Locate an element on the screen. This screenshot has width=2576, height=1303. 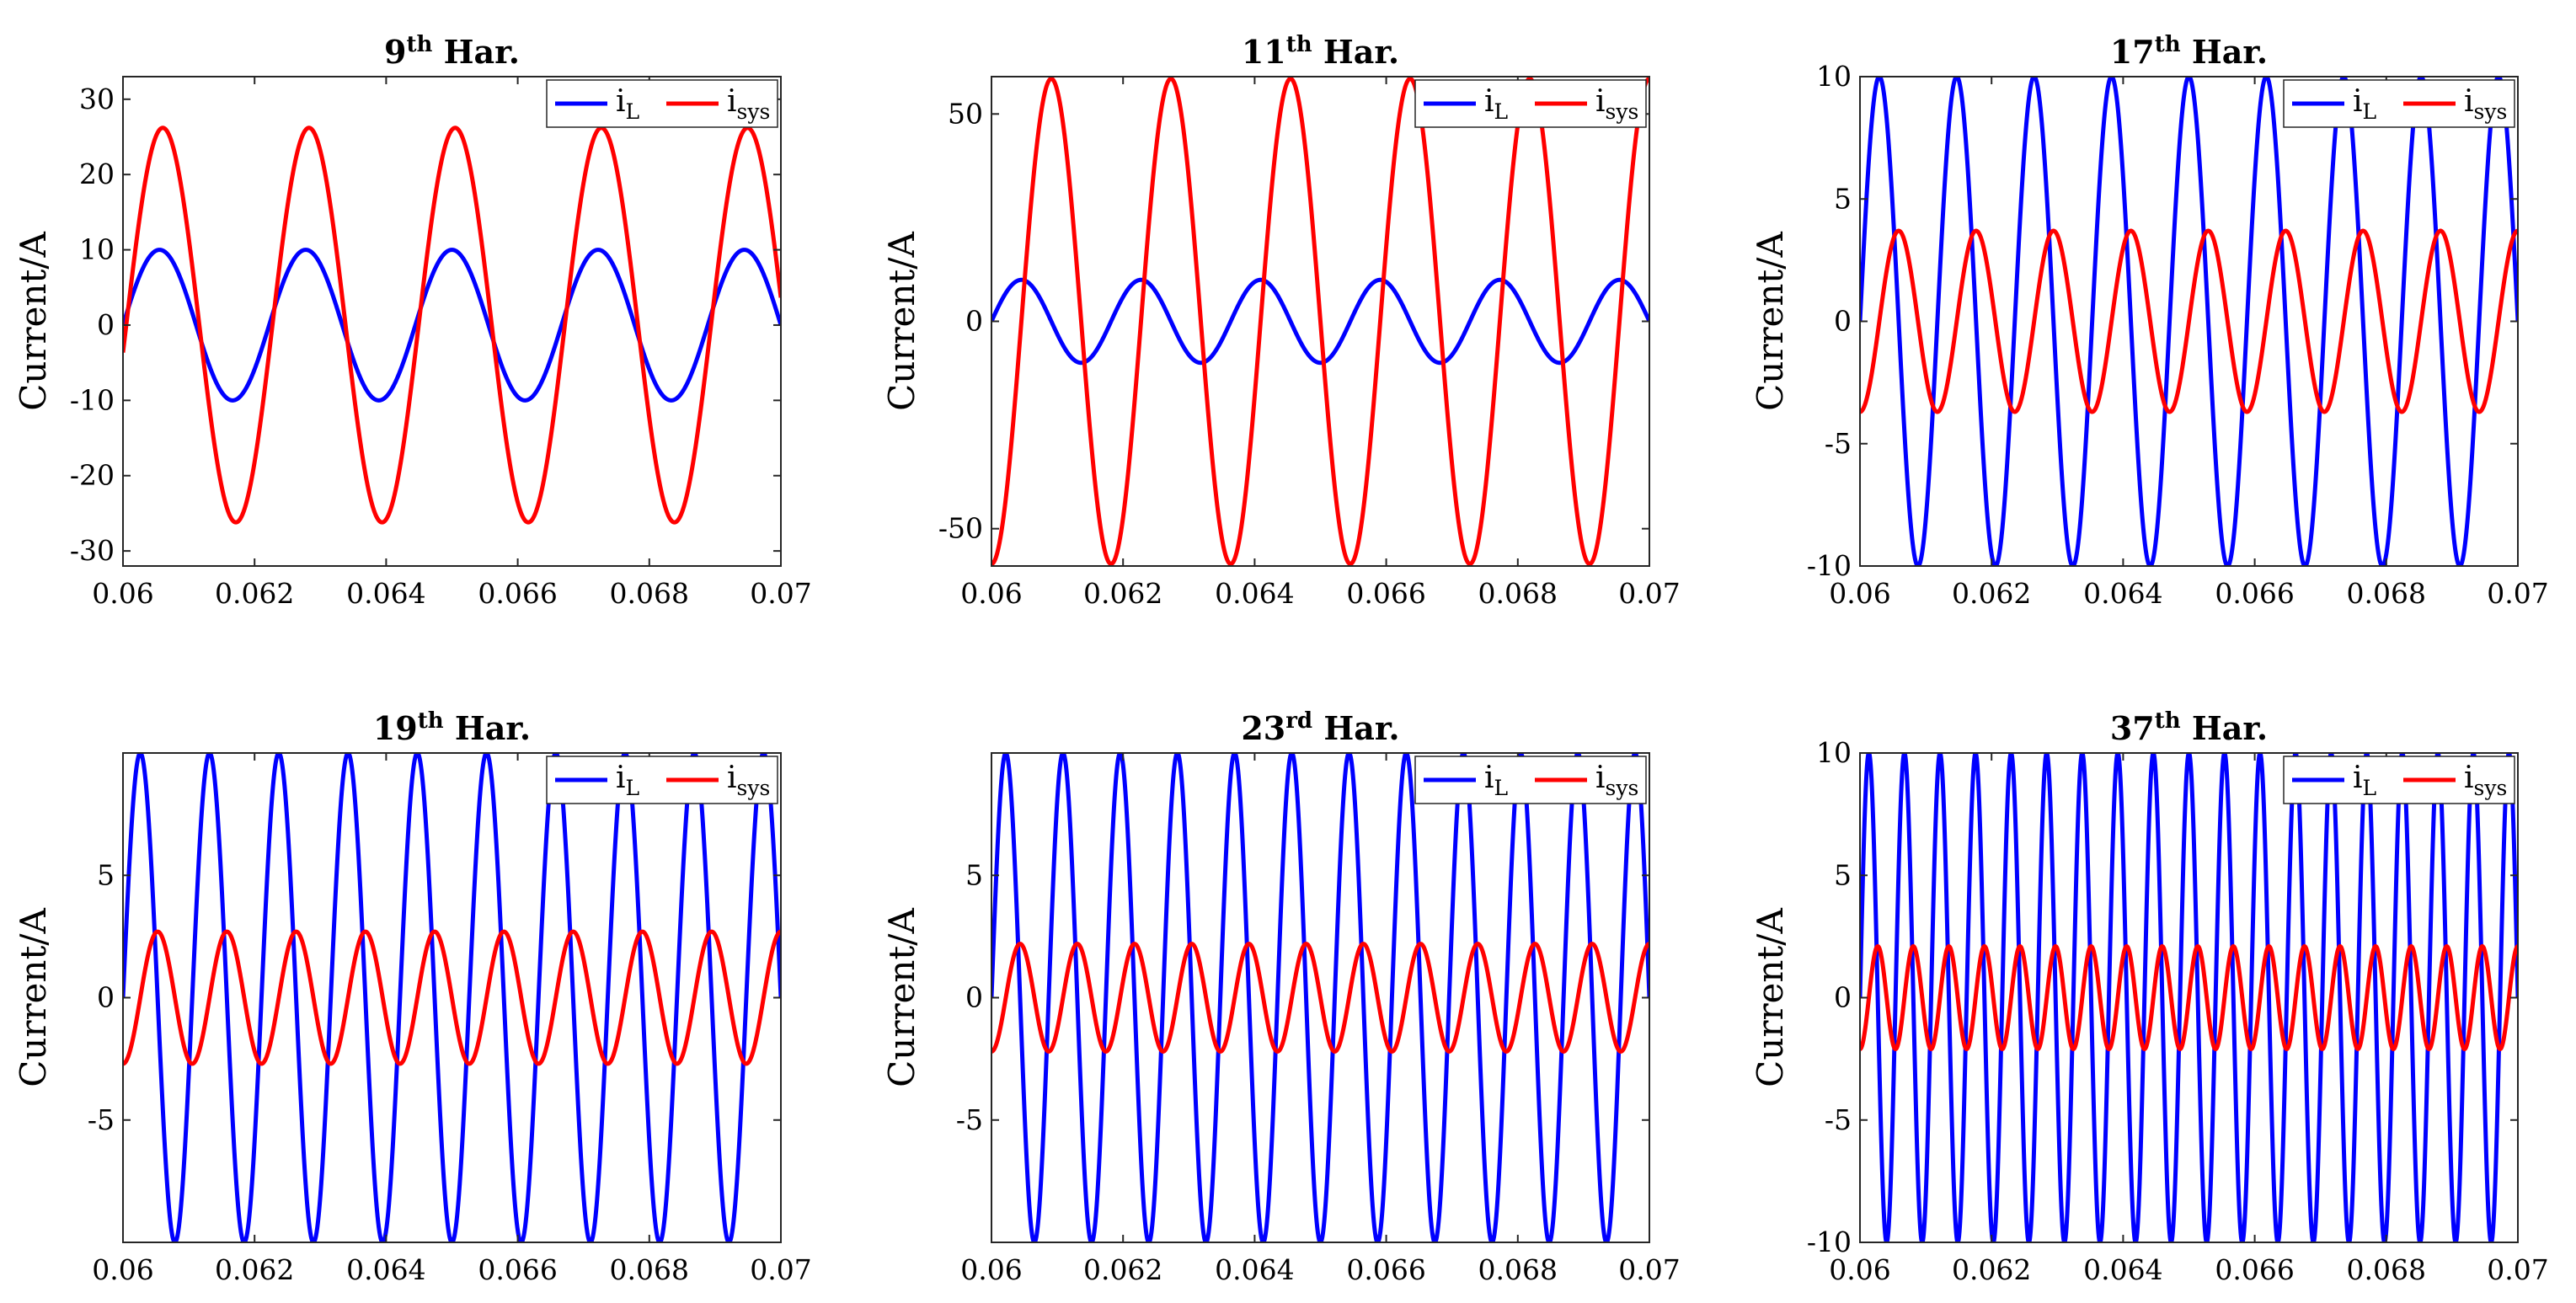
y-tick-label: -50 is located at coordinates (960, 529).